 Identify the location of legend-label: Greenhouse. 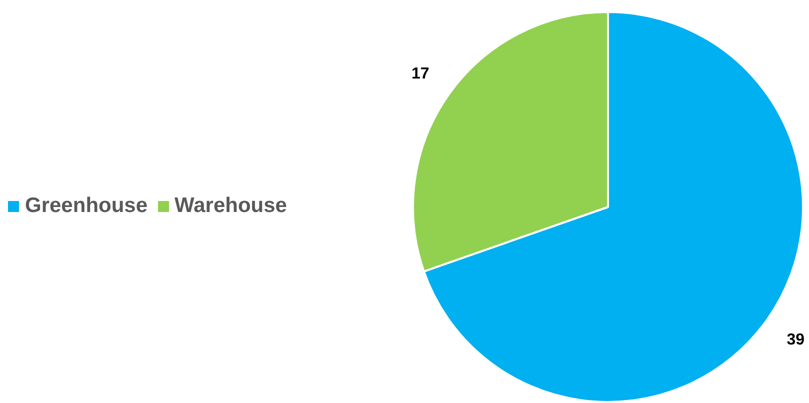
(86, 206).